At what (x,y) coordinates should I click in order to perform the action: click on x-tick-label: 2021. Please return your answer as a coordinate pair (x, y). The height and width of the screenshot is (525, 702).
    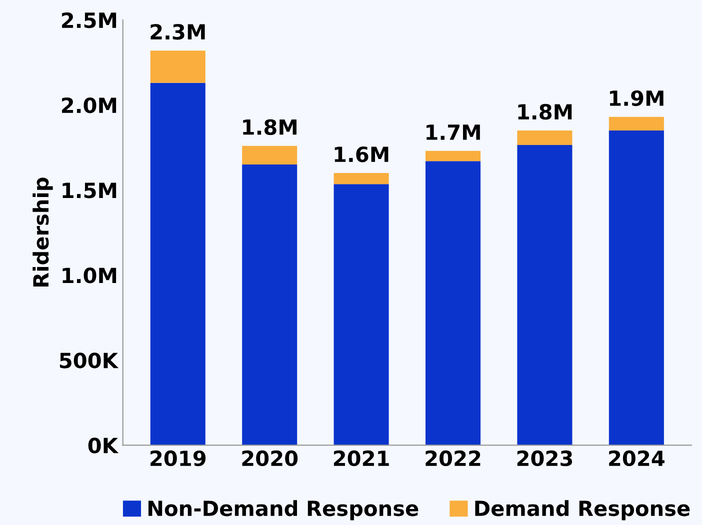
    Looking at the image, I should click on (361, 458).